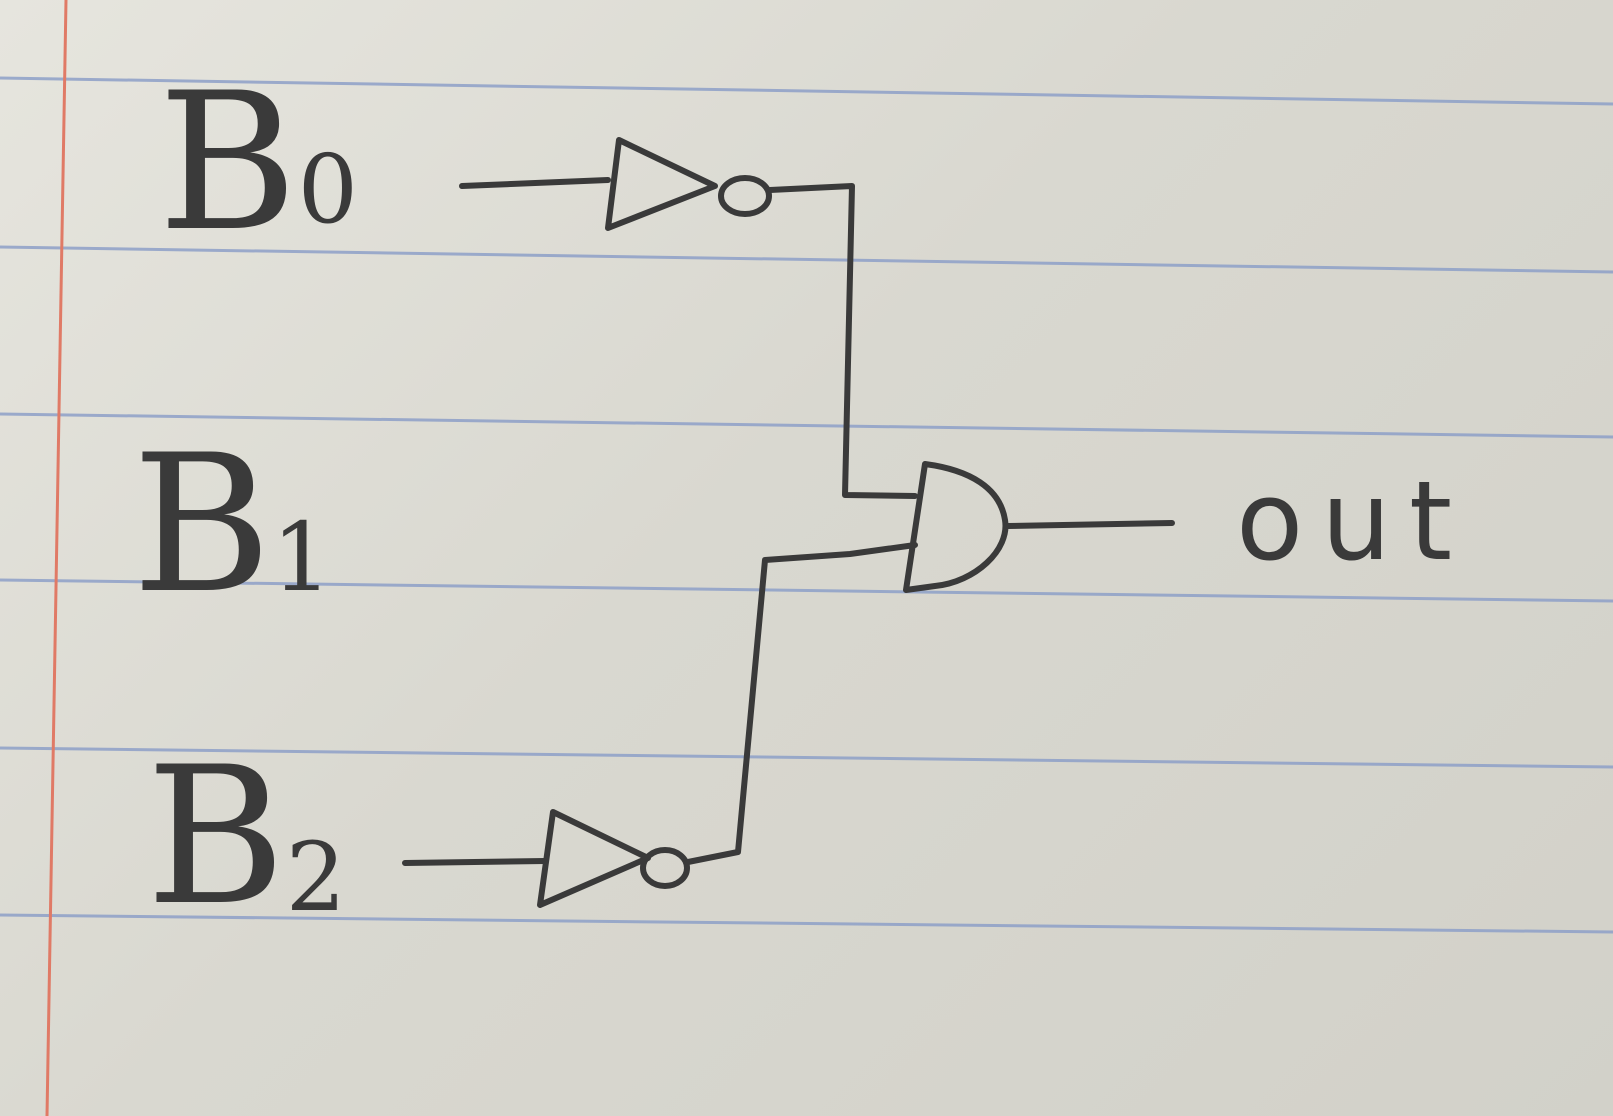 Image resolution: width=1613 pixels, height=1116 pixels. I want to click on input-subscript: 2, so click(316, 878).